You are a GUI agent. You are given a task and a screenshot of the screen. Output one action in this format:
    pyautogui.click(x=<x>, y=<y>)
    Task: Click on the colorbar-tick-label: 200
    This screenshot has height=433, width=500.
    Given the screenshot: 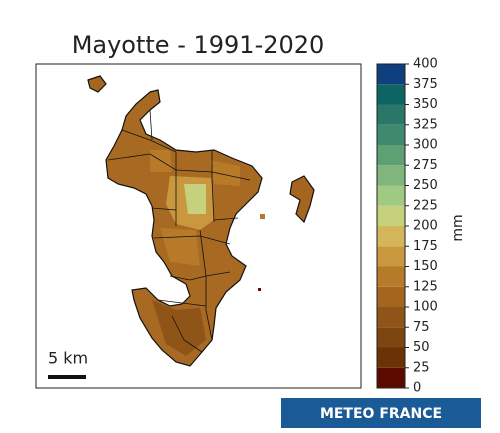 What is the action you would take?
    pyautogui.click(x=425, y=226)
    